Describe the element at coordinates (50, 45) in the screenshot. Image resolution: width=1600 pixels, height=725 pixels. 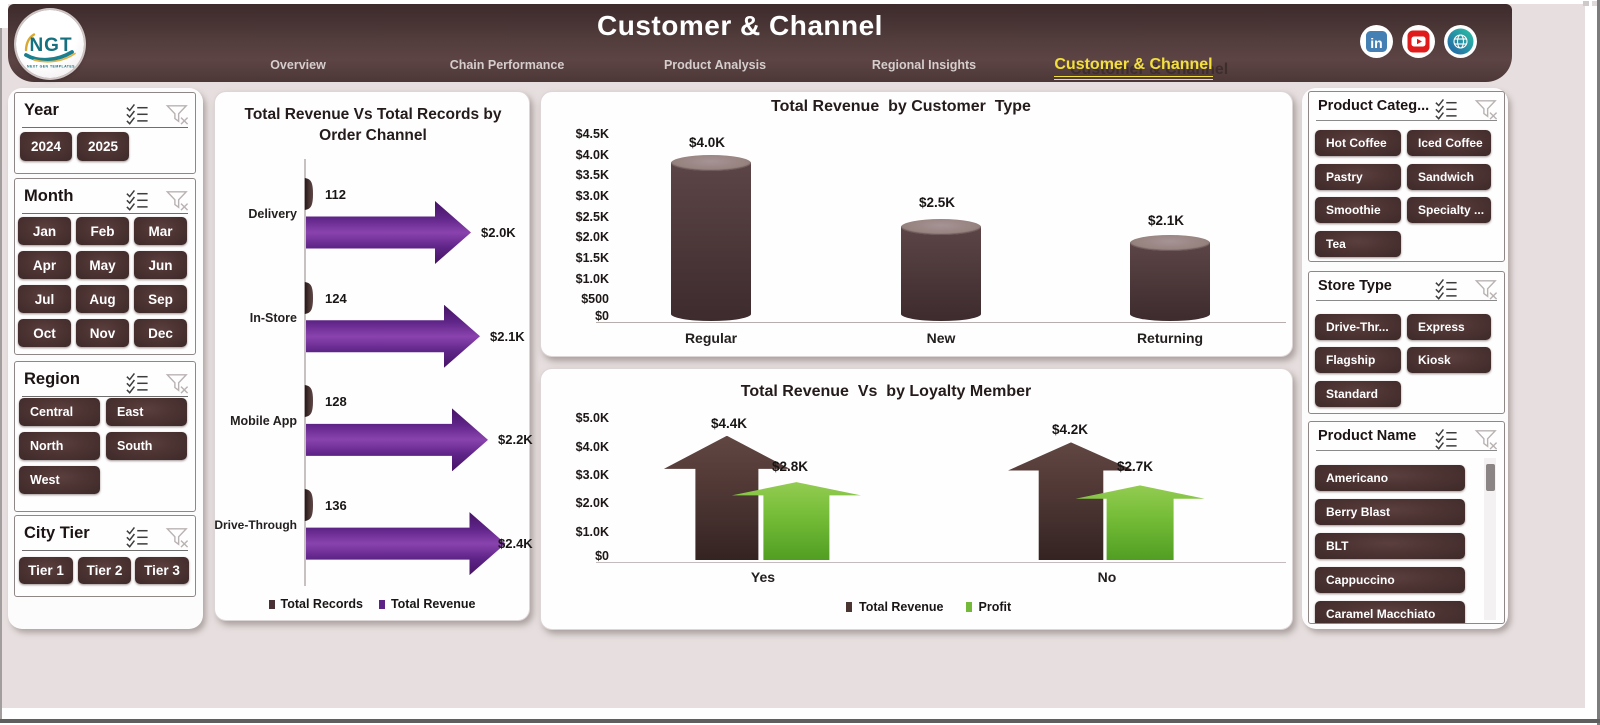
I see `svg-text: NGT` at that location.